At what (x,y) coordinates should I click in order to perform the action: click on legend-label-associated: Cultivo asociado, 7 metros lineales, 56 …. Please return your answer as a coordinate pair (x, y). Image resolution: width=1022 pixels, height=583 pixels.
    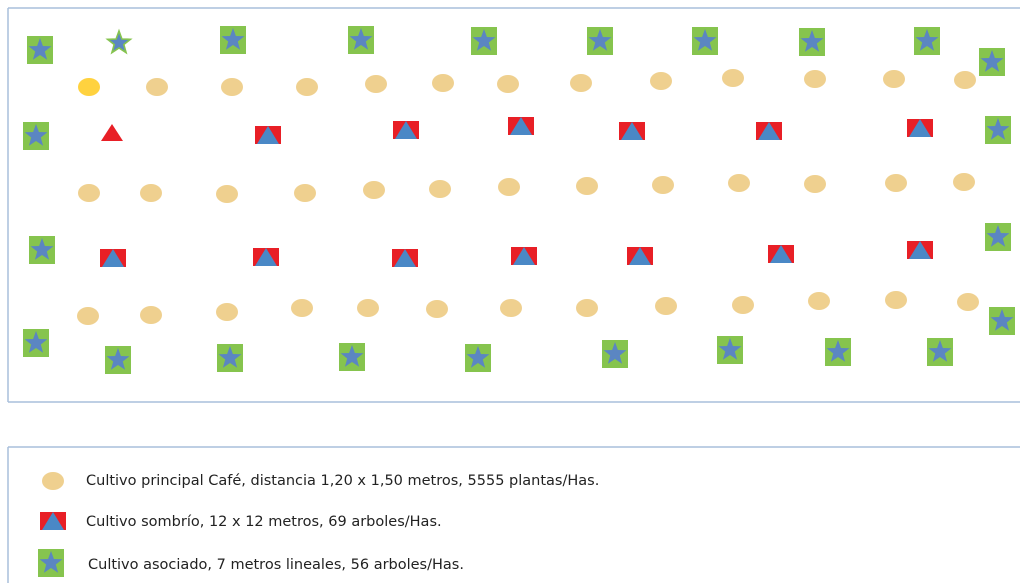
    Looking at the image, I should click on (276, 565).